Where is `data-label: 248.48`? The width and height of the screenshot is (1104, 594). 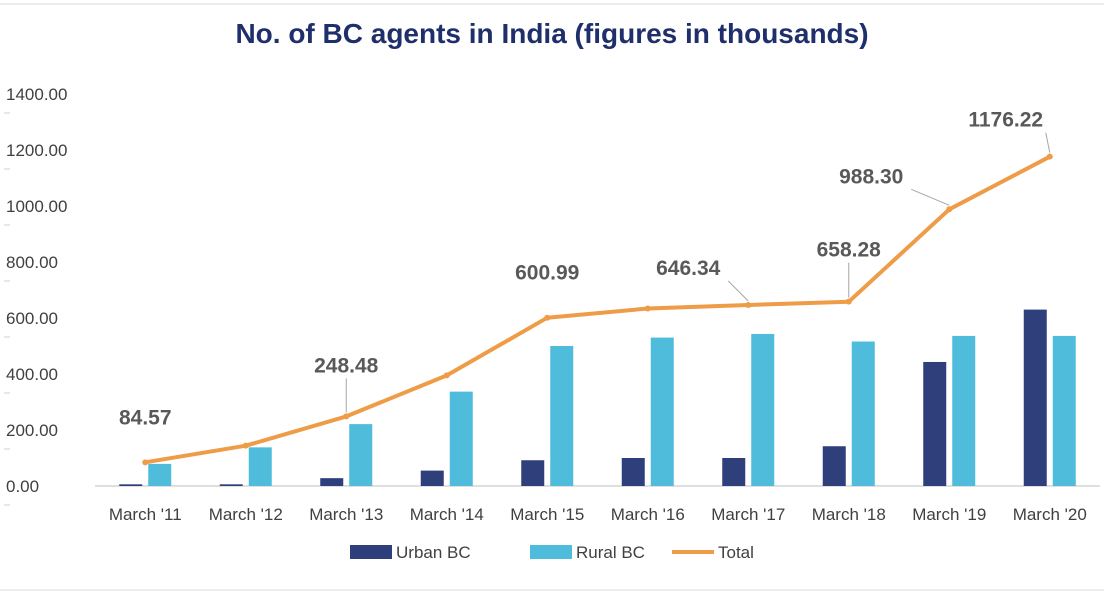
data-label: 248.48 is located at coordinates (346, 365).